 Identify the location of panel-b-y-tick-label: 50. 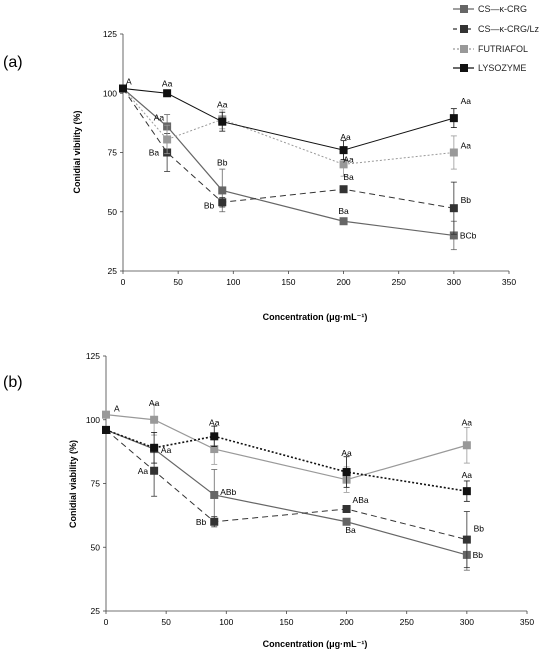
(96, 547).